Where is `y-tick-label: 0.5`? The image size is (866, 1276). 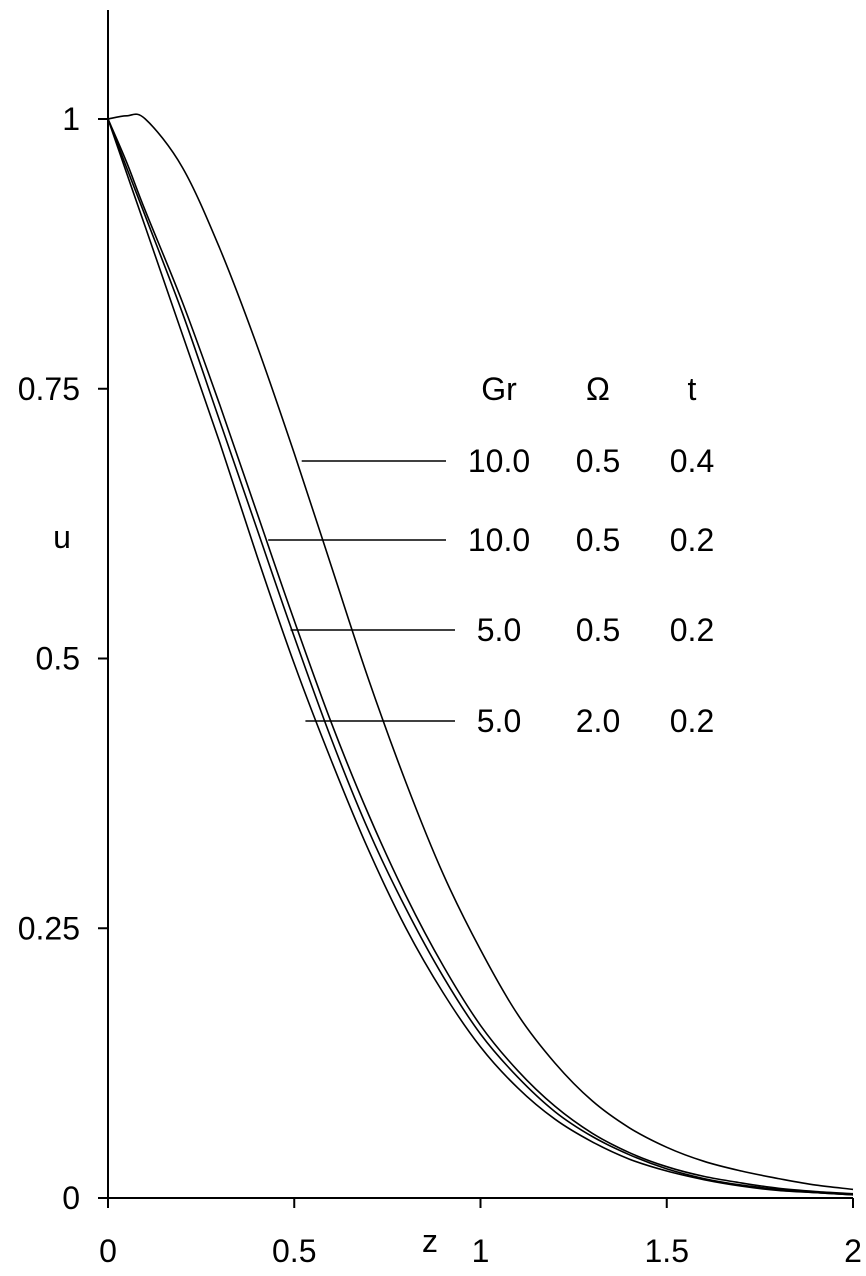
y-tick-label: 0.5 is located at coordinates (58, 659).